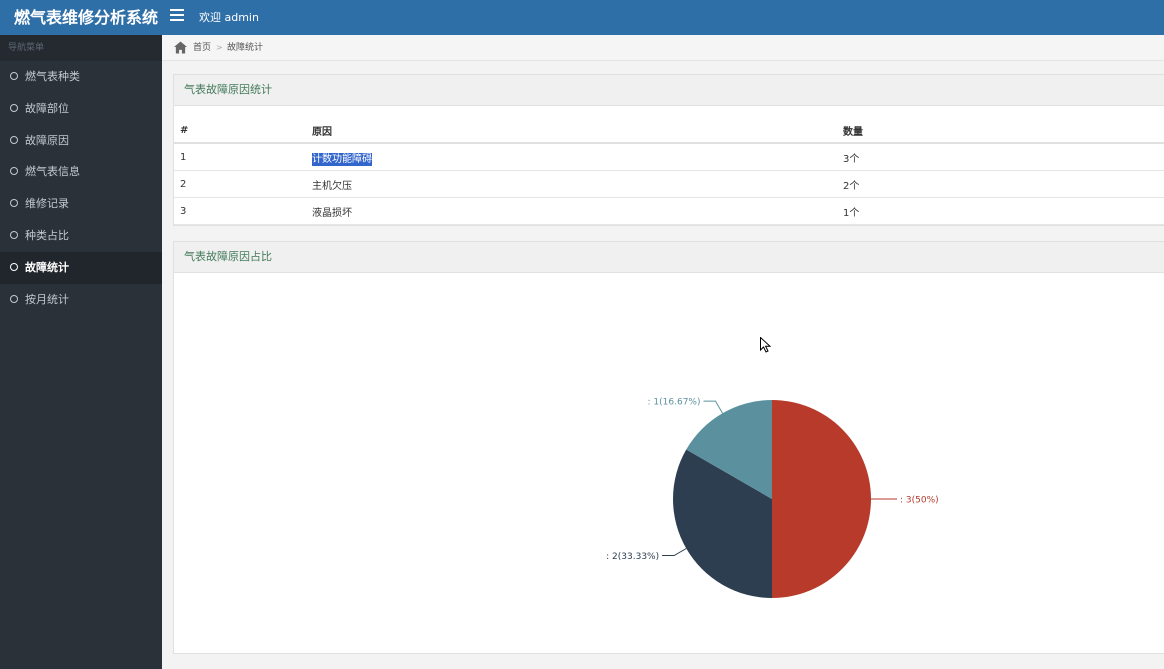 This screenshot has height=669, width=1164. What do you see at coordinates (81, 77) in the screenshot?
I see `sidebar-item-meter-types: 燃气表种类` at bounding box center [81, 77].